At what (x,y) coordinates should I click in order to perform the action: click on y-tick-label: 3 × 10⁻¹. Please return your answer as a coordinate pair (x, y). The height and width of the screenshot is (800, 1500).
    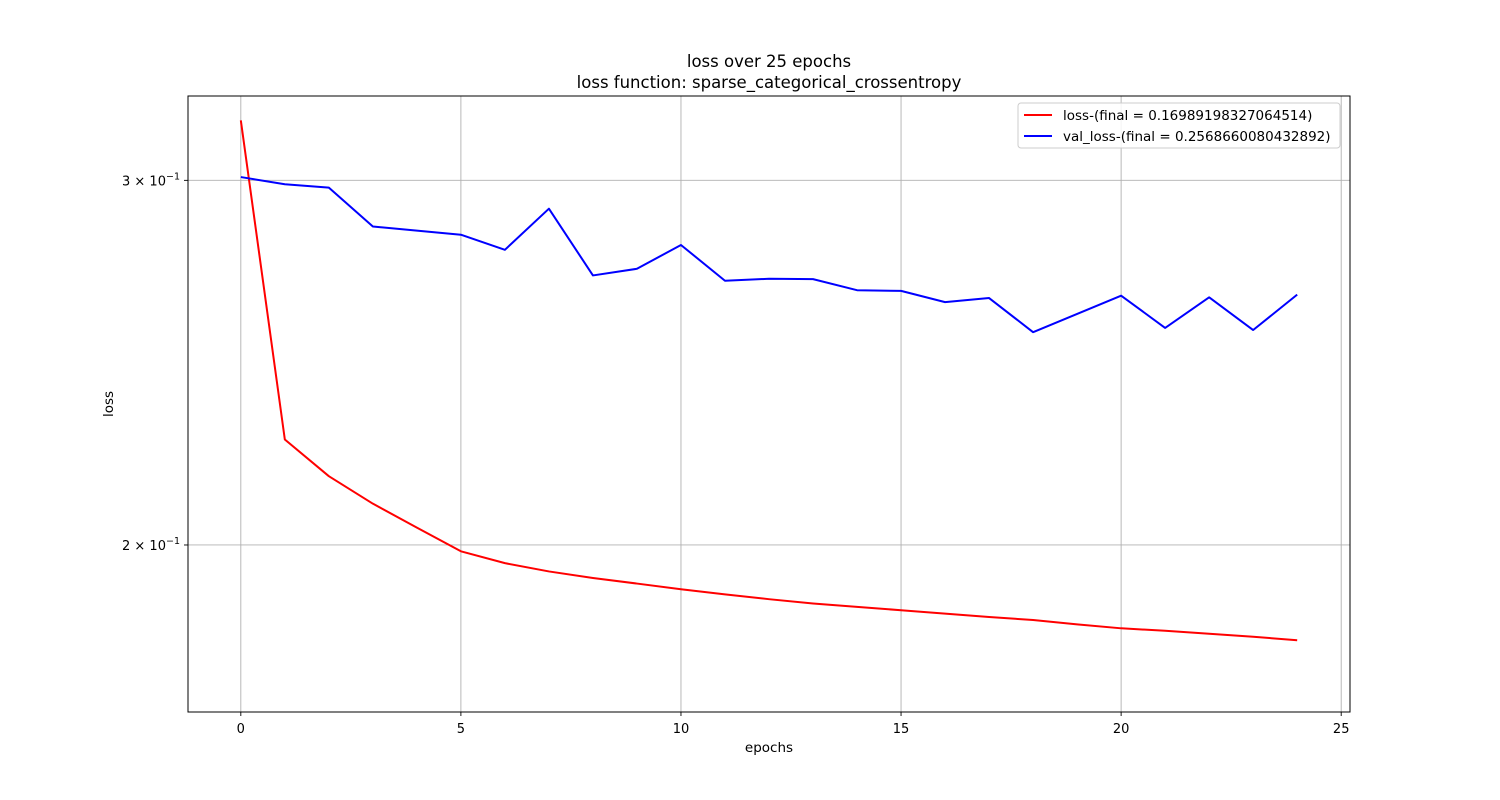
    Looking at the image, I should click on (151, 180).